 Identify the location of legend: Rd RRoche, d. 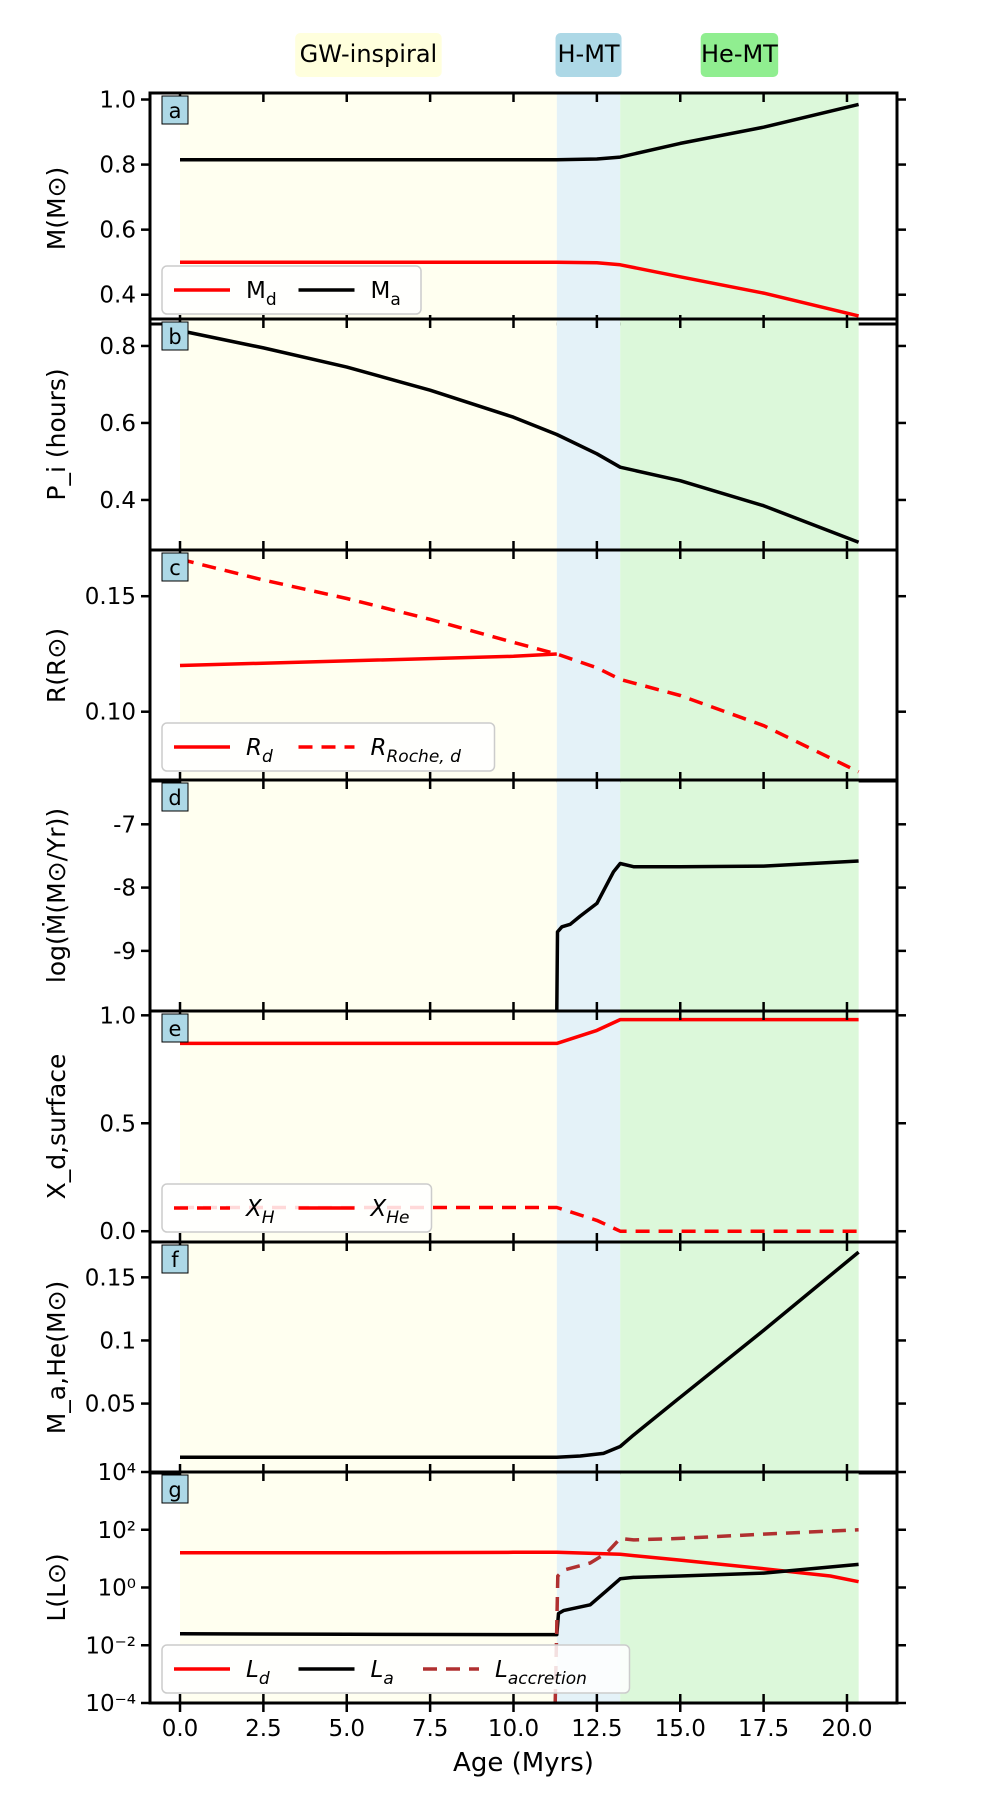
(328, 747).